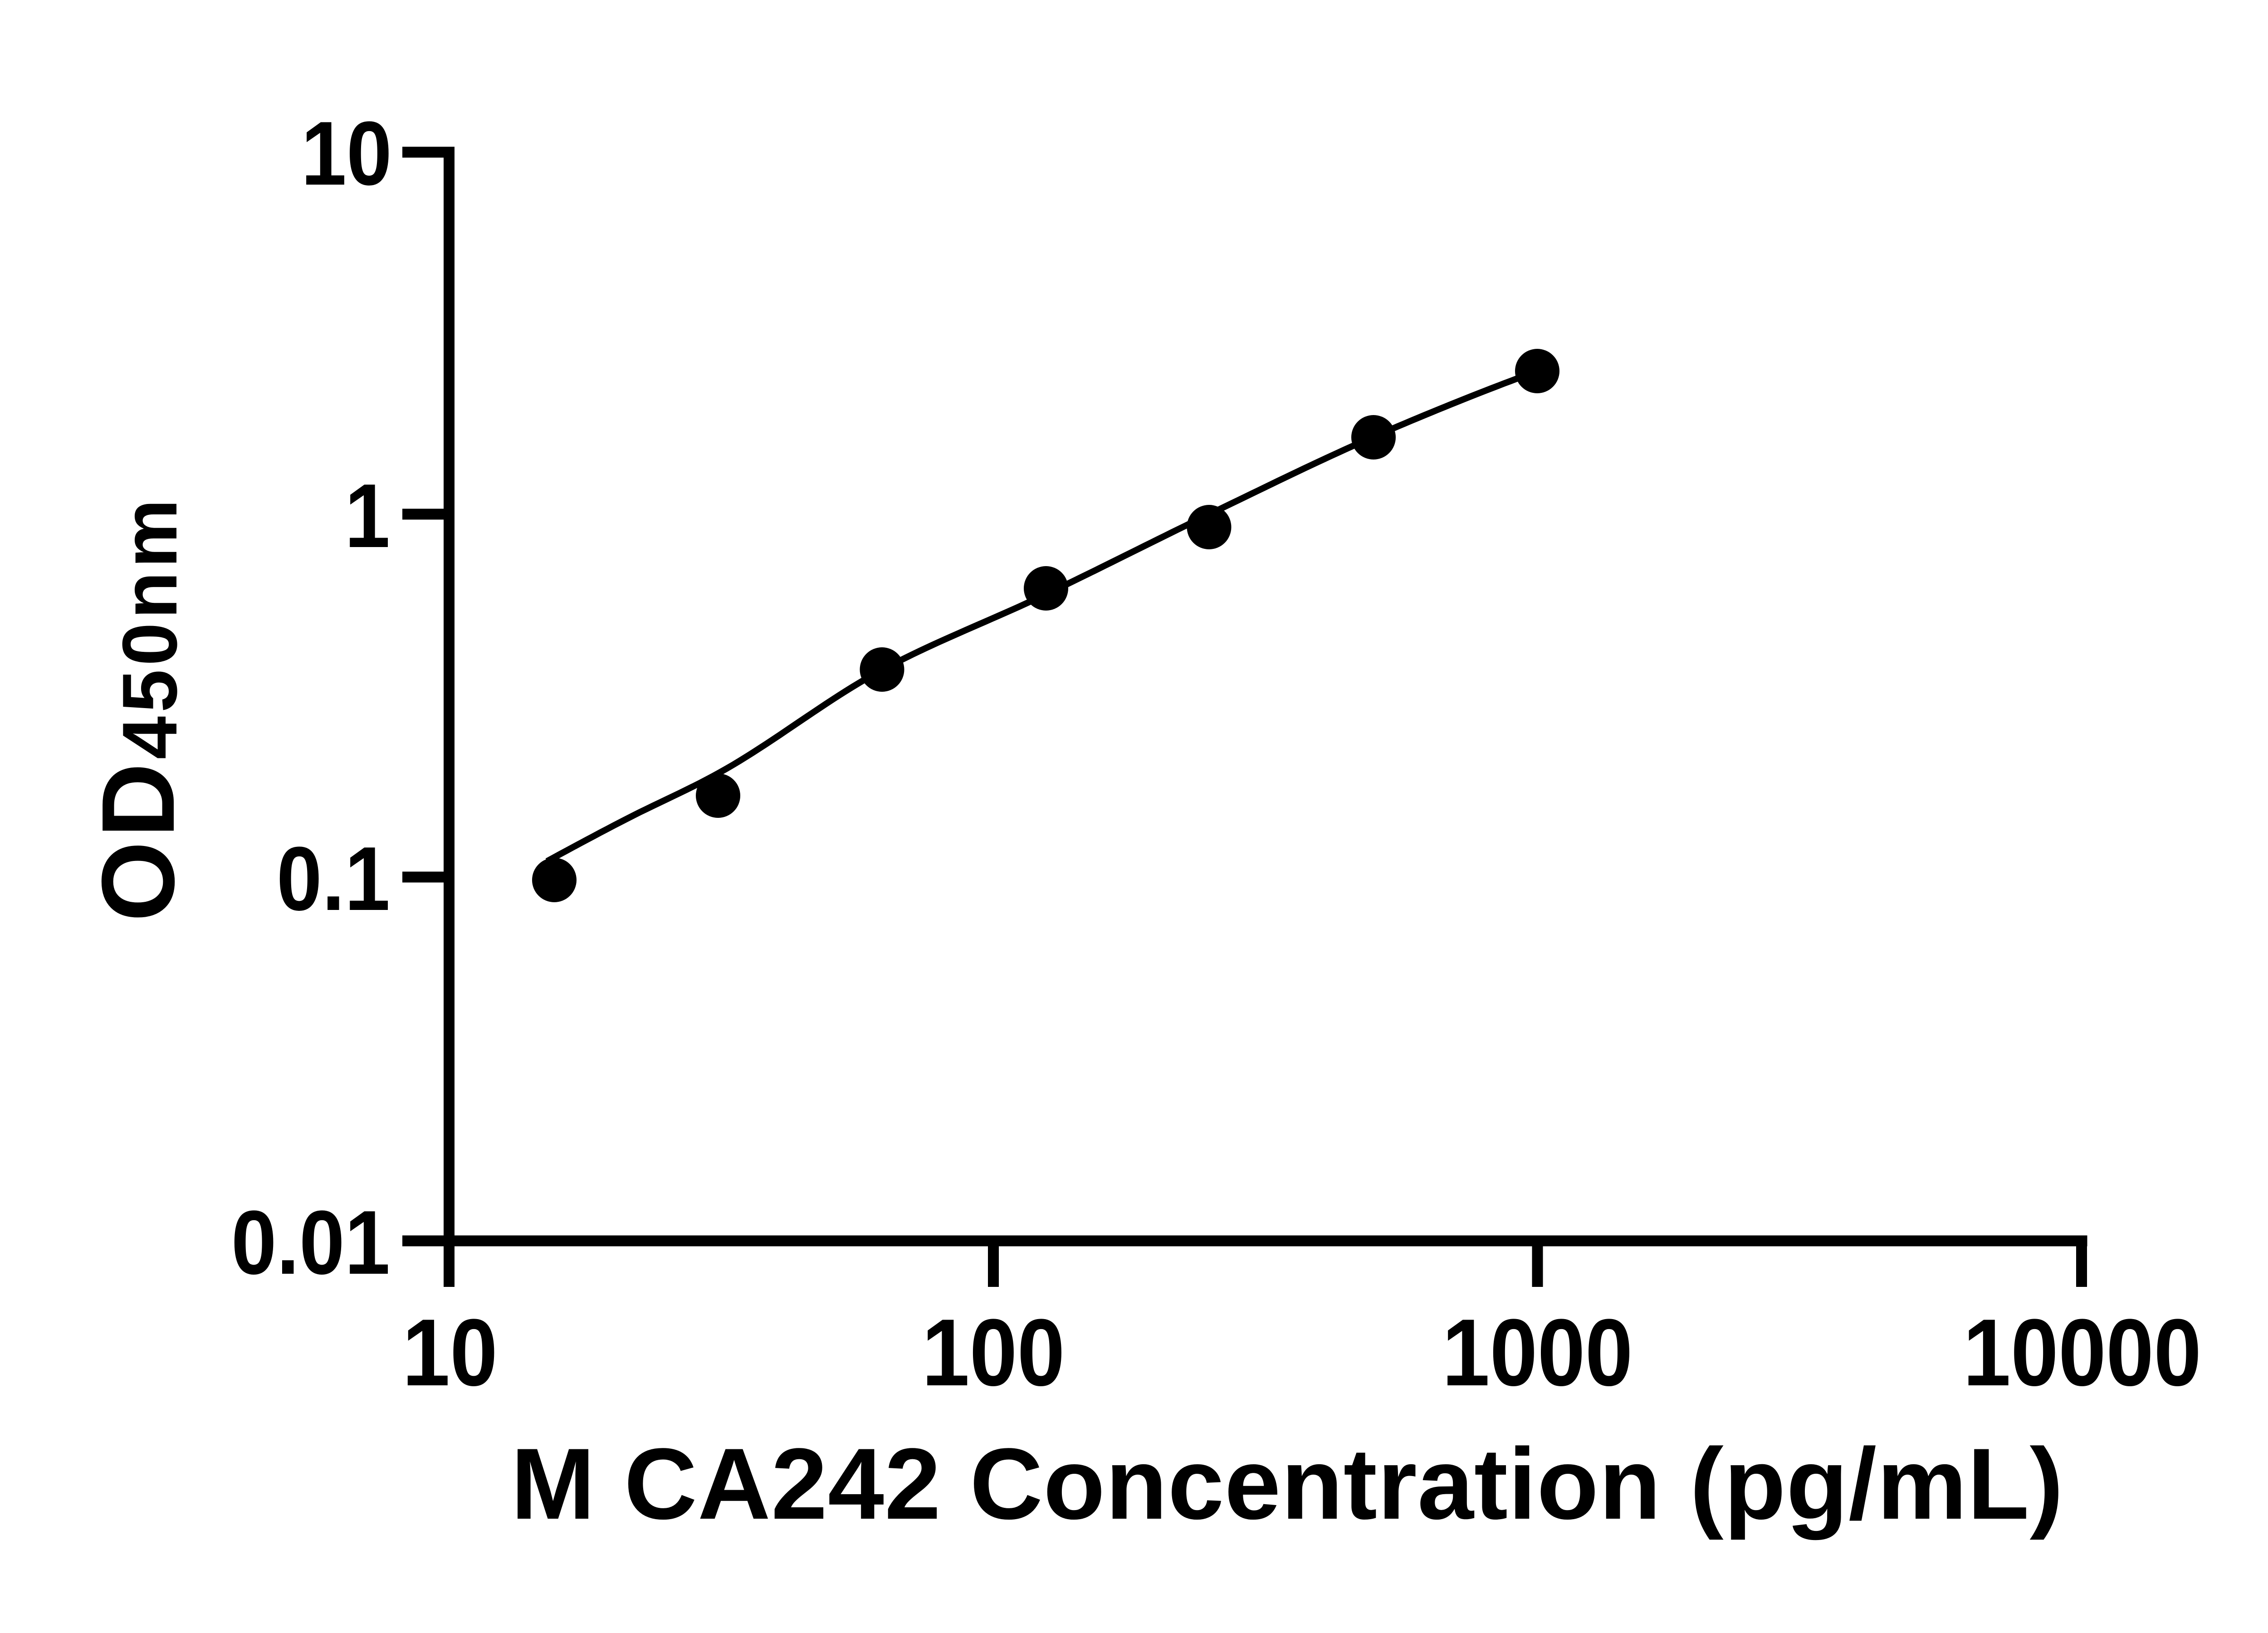 The height and width of the screenshot is (1633, 2268). Describe the element at coordinates (333, 878) in the screenshot. I see `svg-text: 0.1` at that location.